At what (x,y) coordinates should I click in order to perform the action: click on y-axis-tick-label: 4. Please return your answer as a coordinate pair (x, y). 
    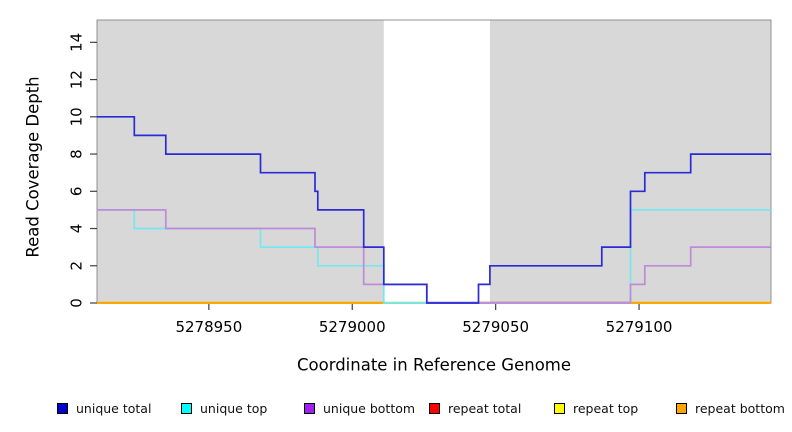
    Looking at the image, I should click on (77, 229).